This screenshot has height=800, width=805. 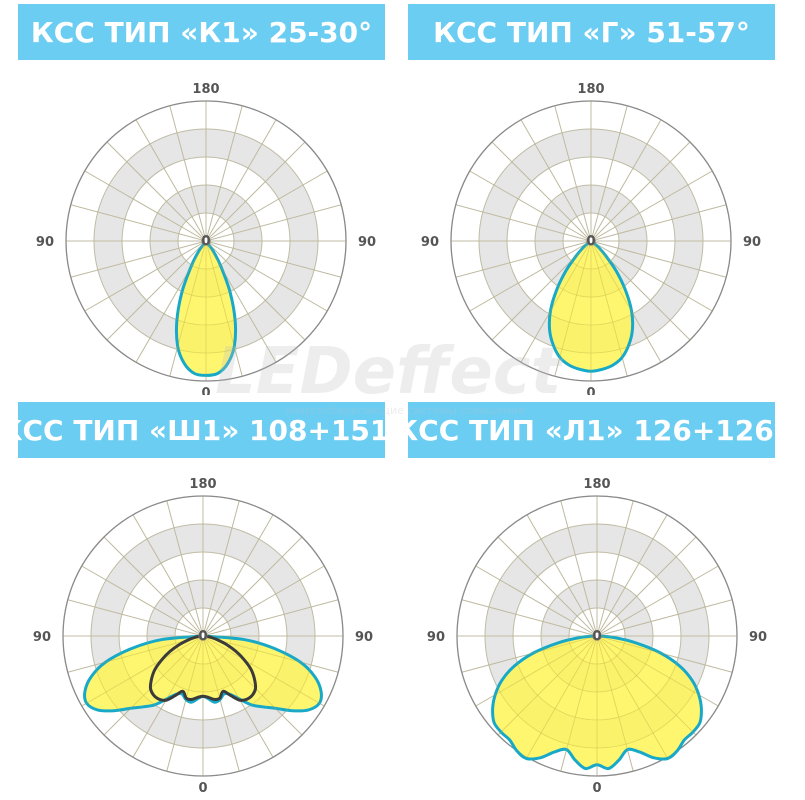 I want to click on distribution-curves, so click(x=597, y=702).